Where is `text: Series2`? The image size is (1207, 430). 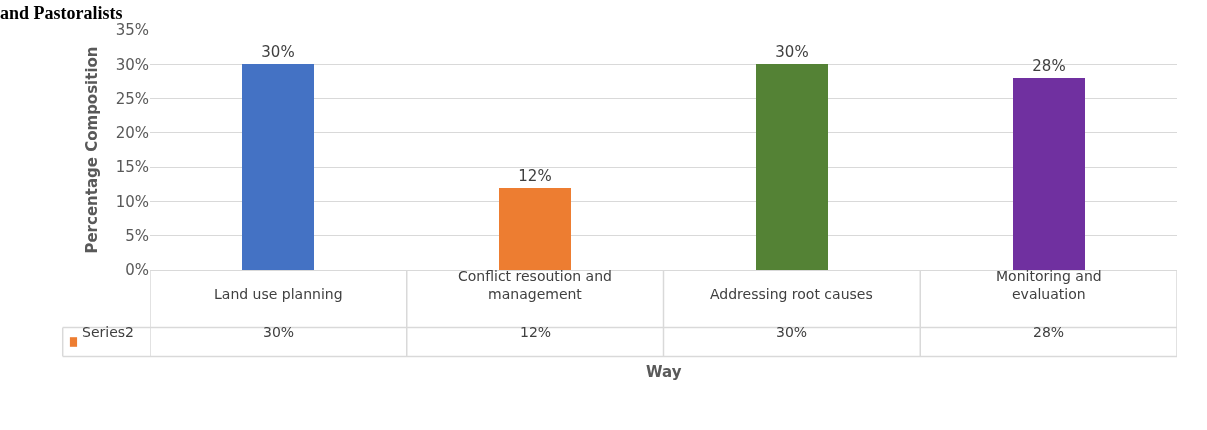 text: Series2 is located at coordinates (108, 332).